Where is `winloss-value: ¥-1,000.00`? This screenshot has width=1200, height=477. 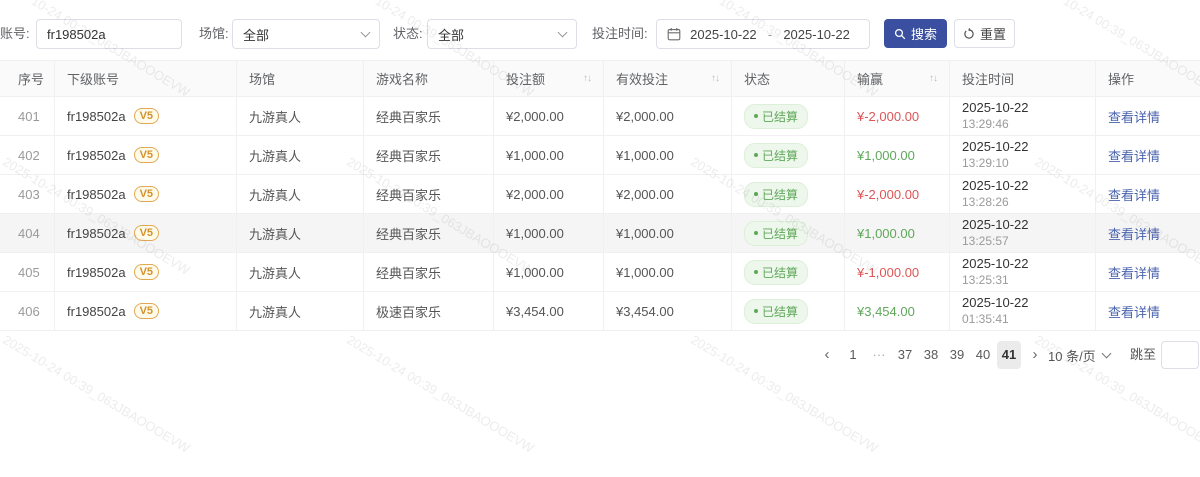 winloss-value: ¥-1,000.00 is located at coordinates (888, 272).